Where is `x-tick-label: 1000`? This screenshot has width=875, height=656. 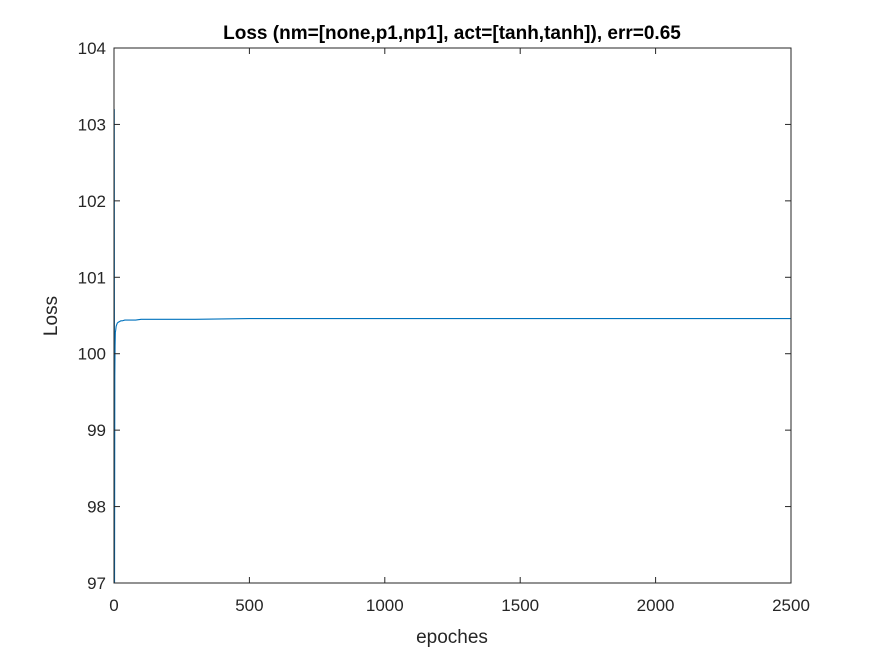 x-tick-label: 1000 is located at coordinates (385, 605).